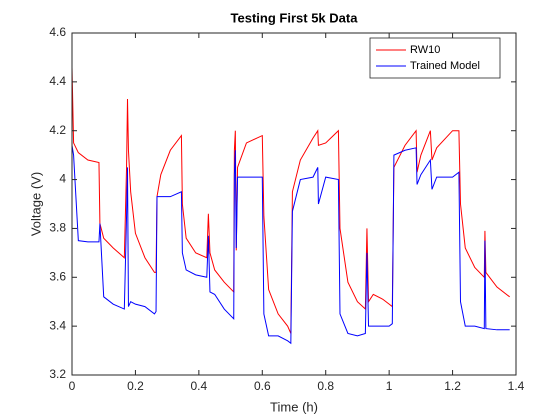  I want to click on legend-label: RW10, so click(425, 50).